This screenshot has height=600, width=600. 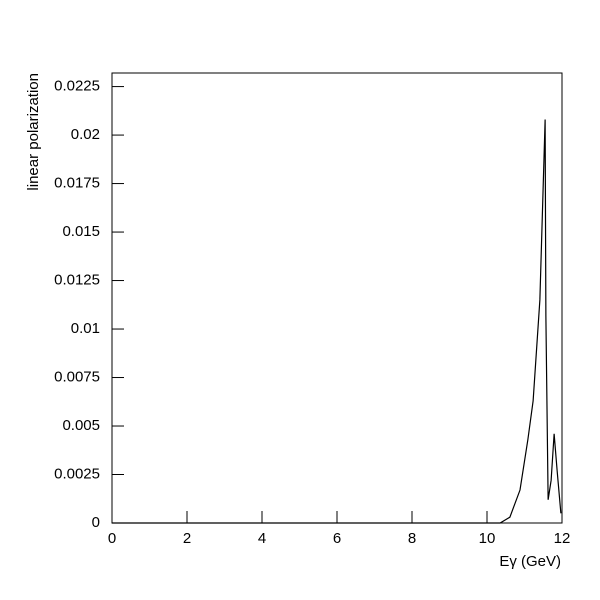 What do you see at coordinates (487, 538) in the screenshot?
I see `x-tick-label: 10` at bounding box center [487, 538].